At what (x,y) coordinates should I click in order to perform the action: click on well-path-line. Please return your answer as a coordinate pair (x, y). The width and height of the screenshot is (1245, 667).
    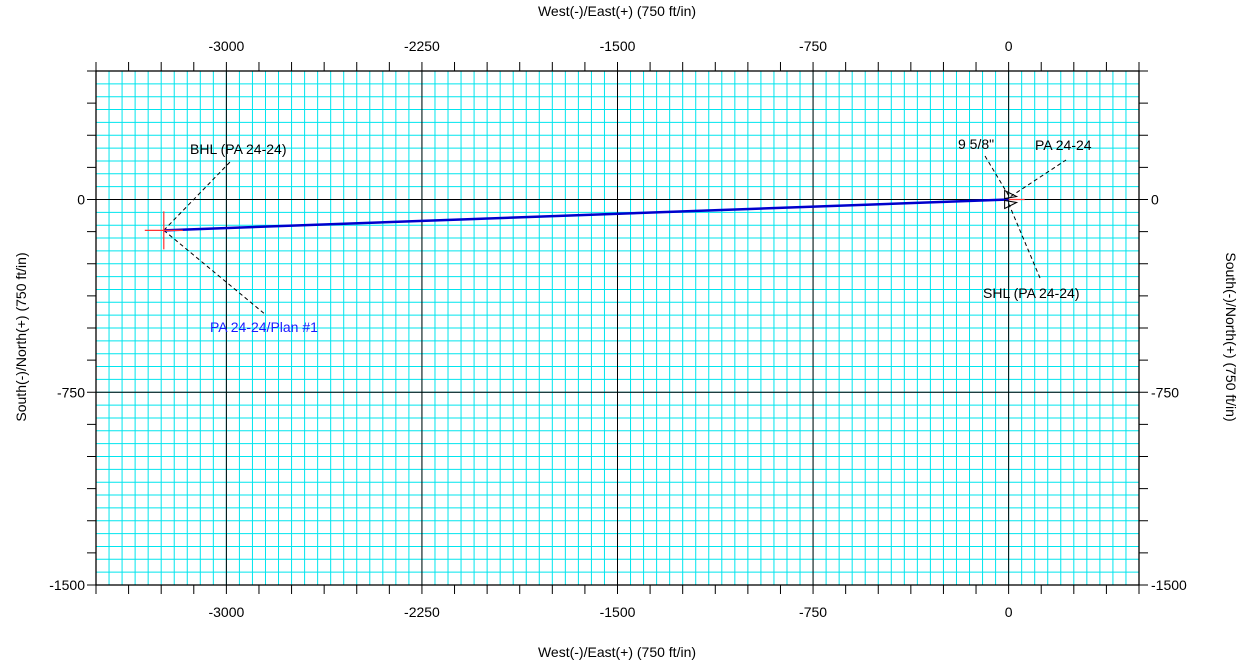
    Looking at the image, I should click on (586, 215).